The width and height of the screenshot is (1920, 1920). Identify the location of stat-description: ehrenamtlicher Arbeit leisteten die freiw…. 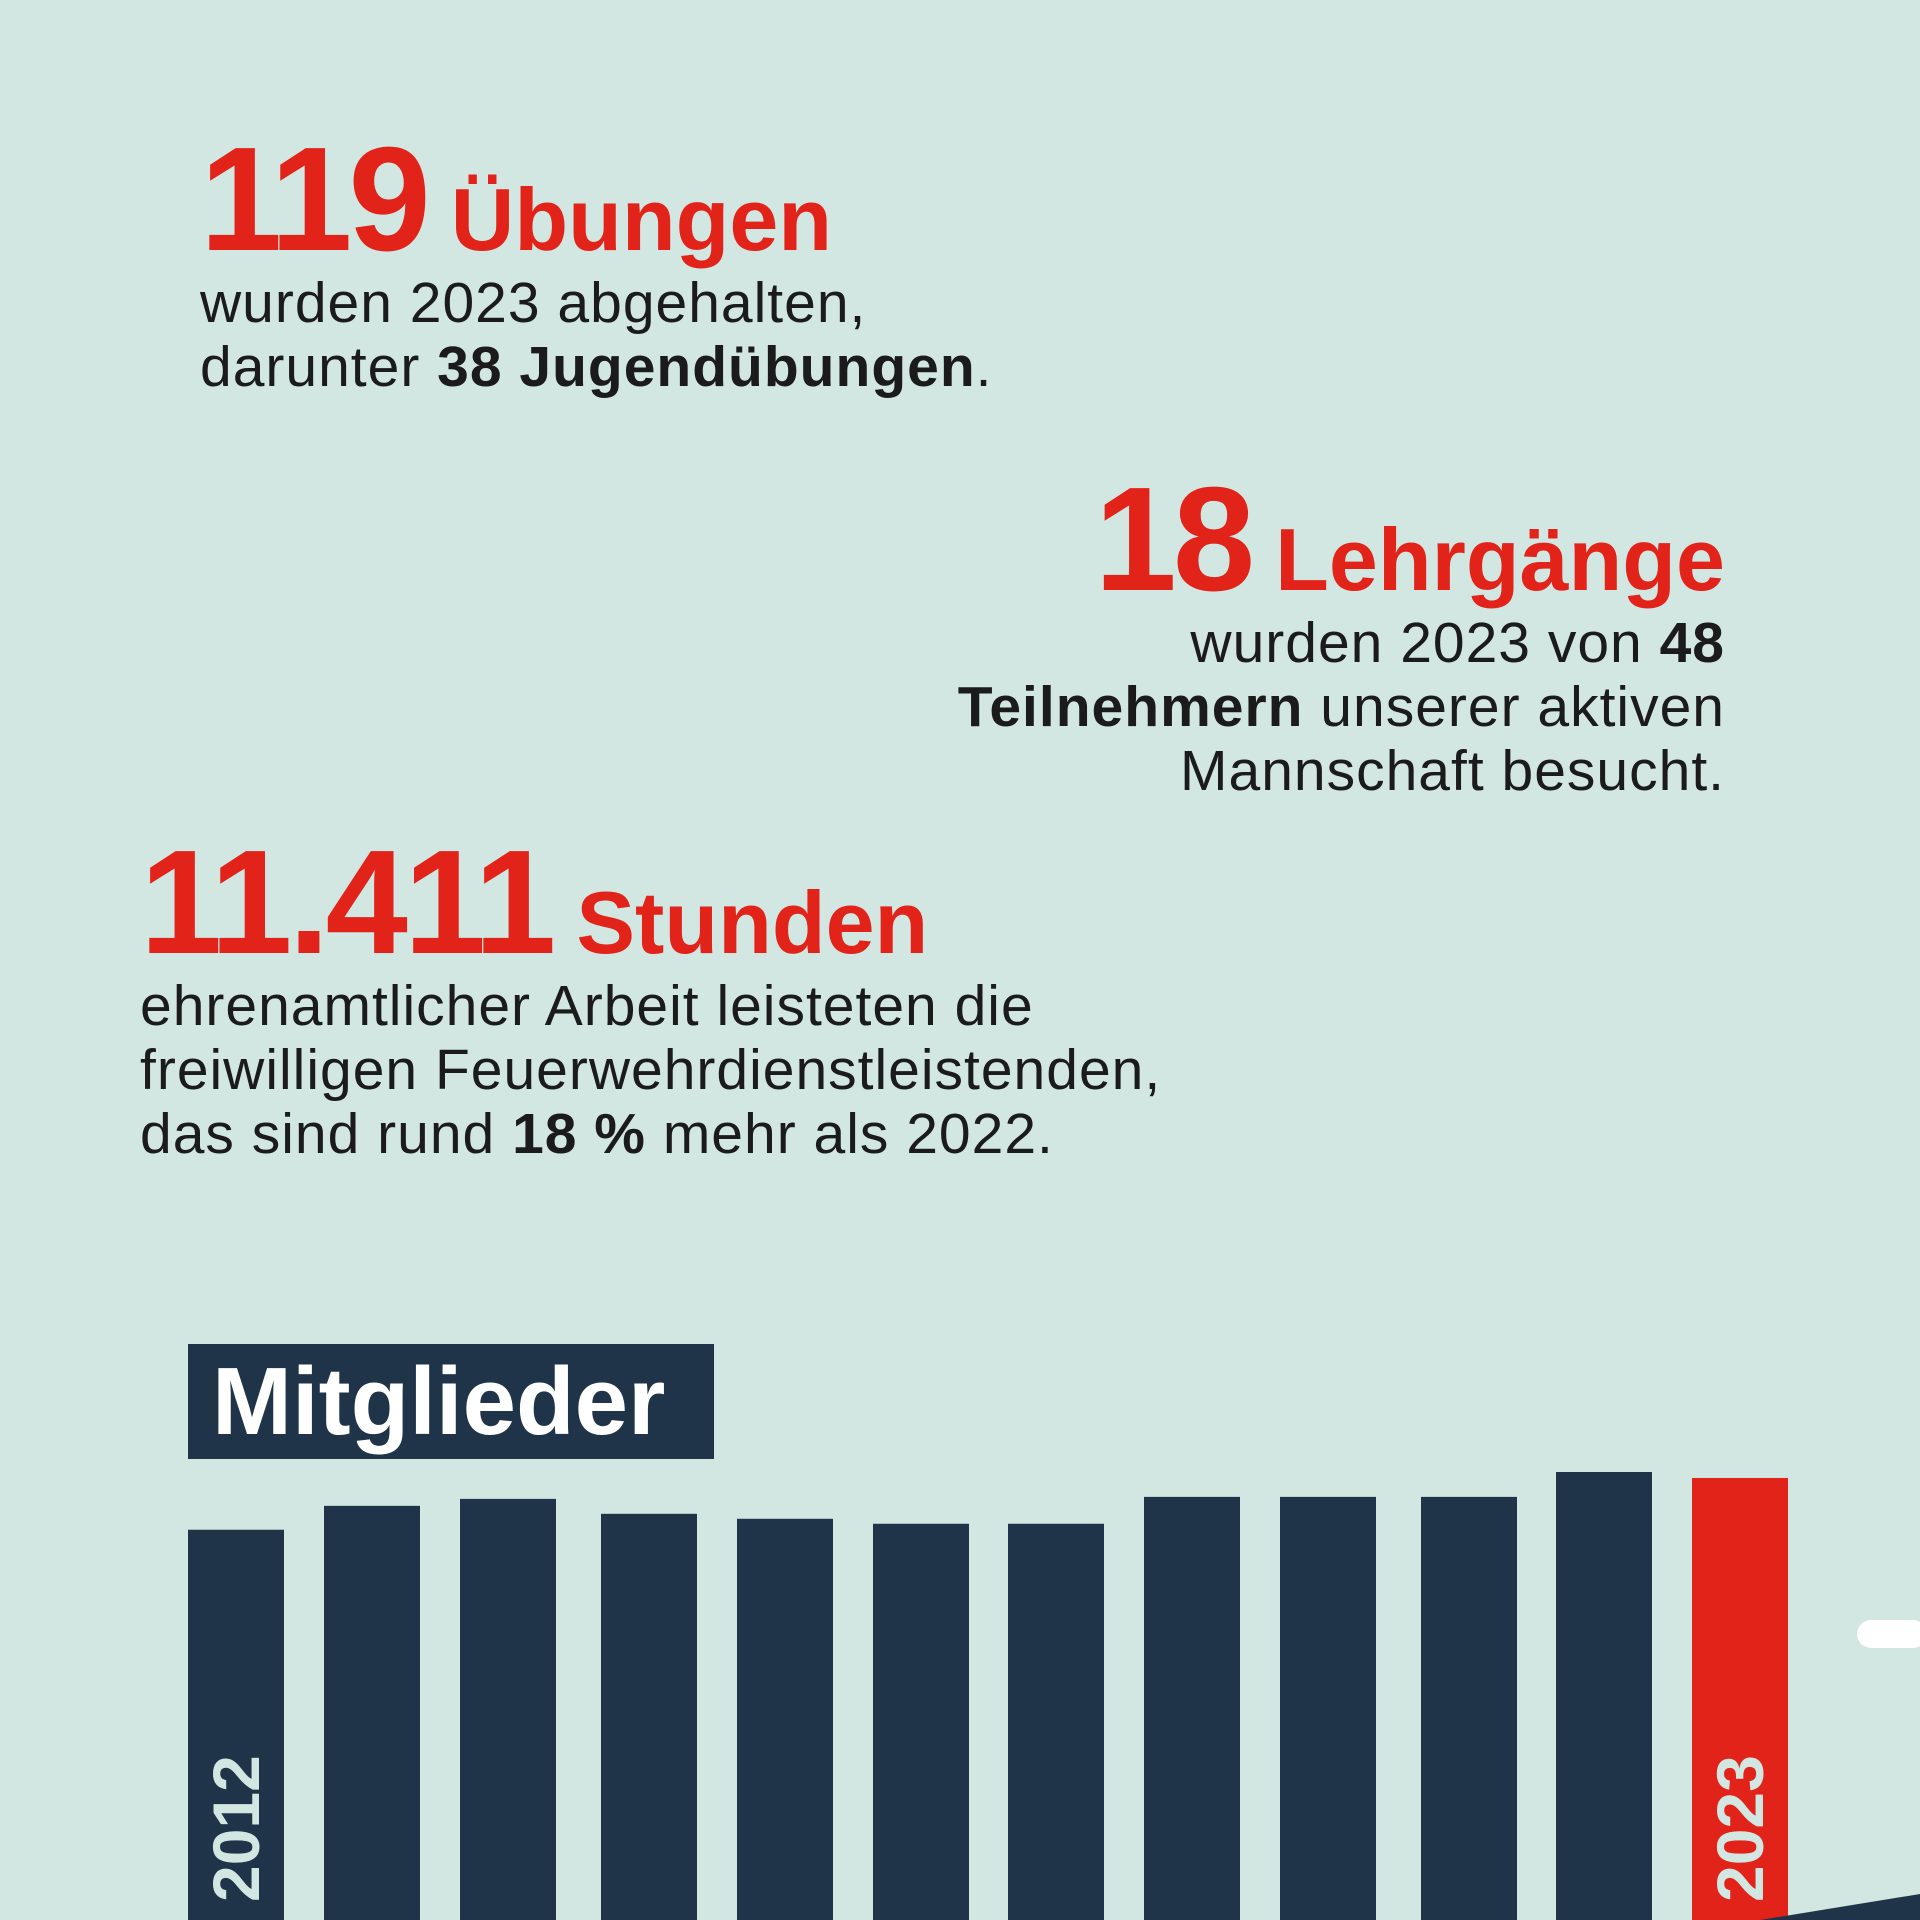
(650, 1070).